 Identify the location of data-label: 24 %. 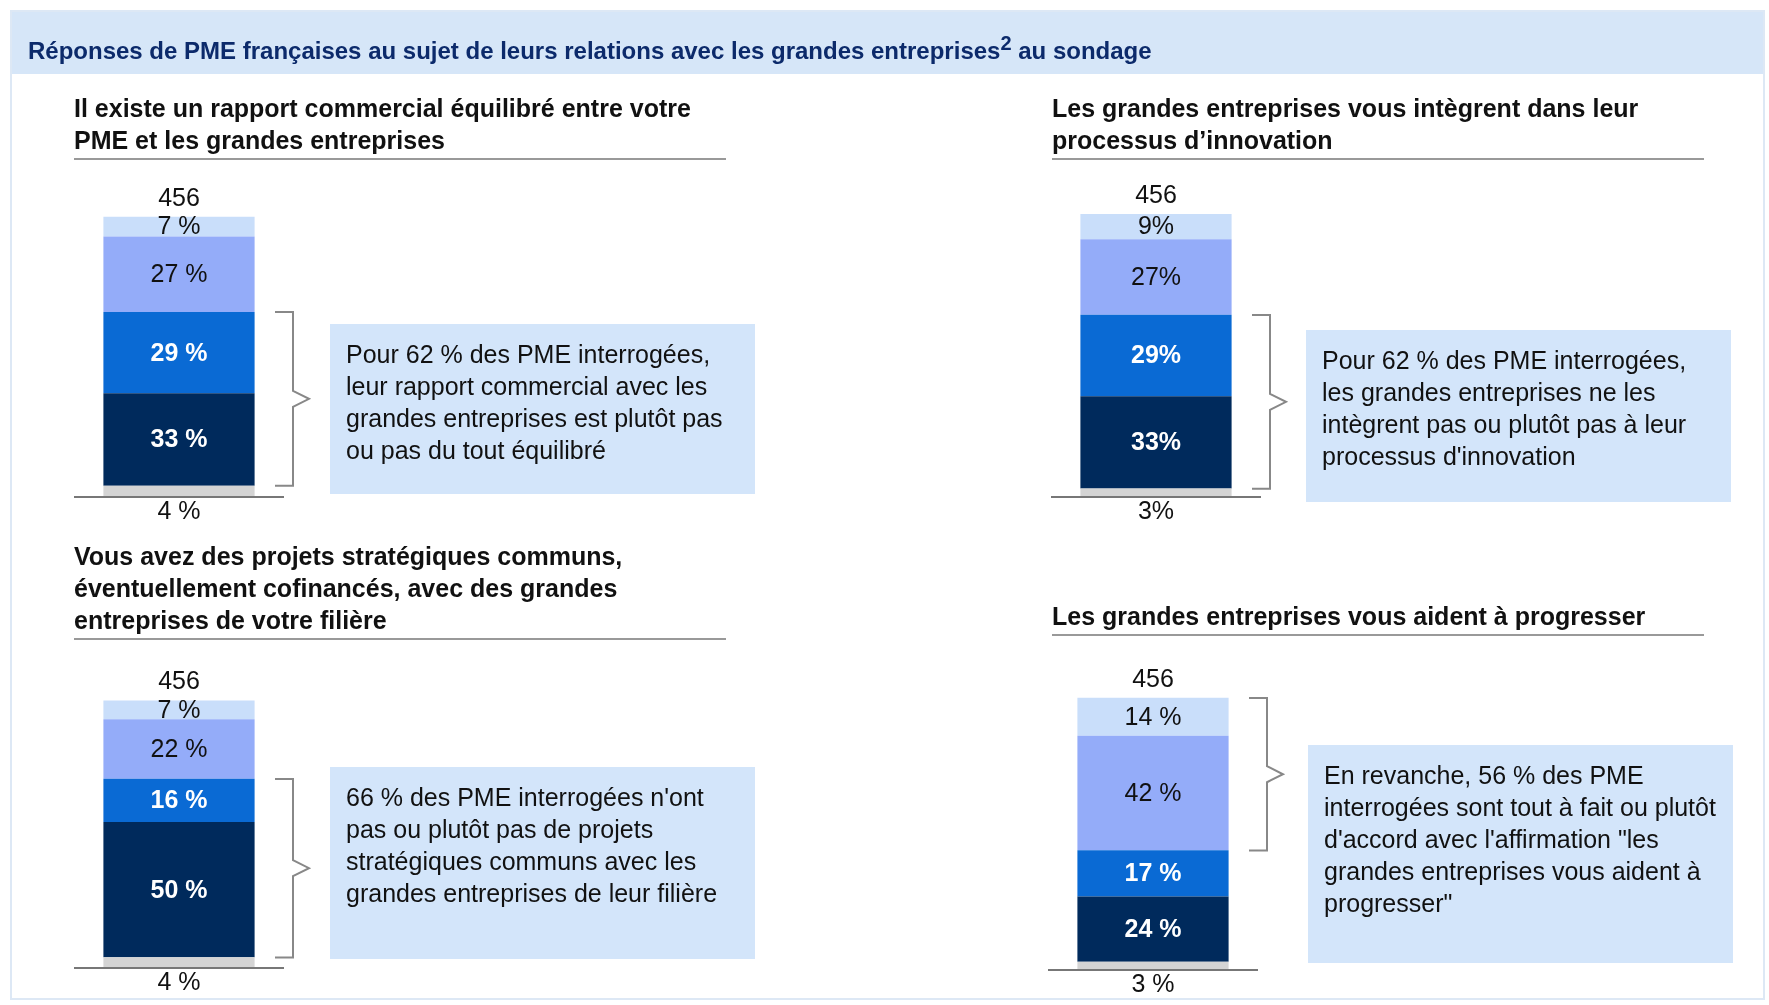
(1153, 928).